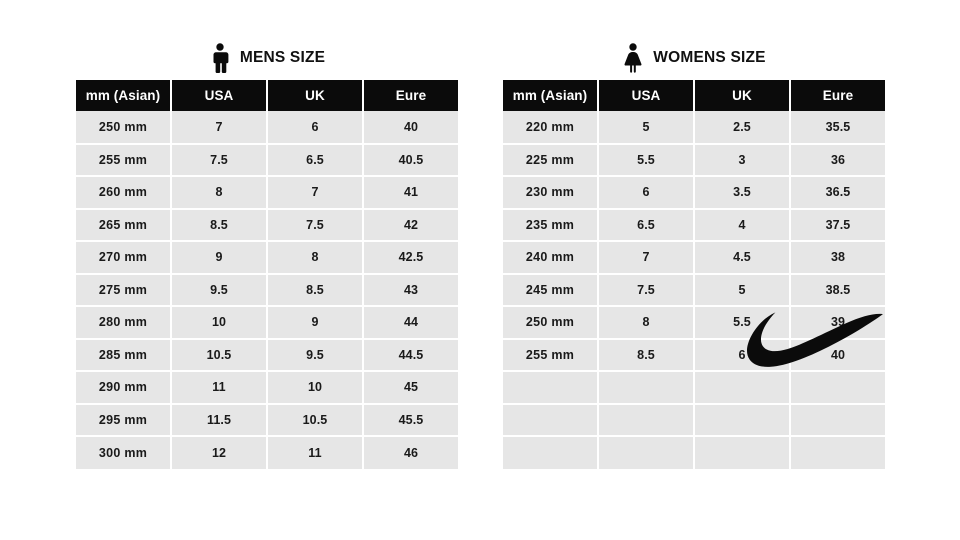 This screenshot has width=960, height=540. I want to click on mens-title-row: MENS SIZE, so click(267, 58).